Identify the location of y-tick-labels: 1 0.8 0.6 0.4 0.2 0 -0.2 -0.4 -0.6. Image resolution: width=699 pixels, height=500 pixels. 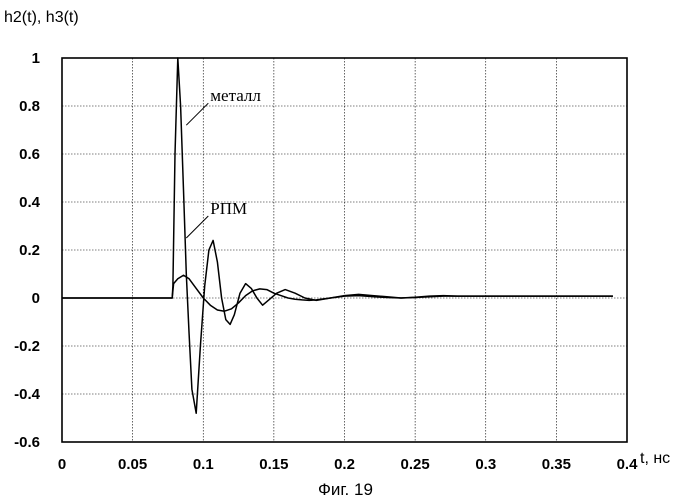
(27, 250).